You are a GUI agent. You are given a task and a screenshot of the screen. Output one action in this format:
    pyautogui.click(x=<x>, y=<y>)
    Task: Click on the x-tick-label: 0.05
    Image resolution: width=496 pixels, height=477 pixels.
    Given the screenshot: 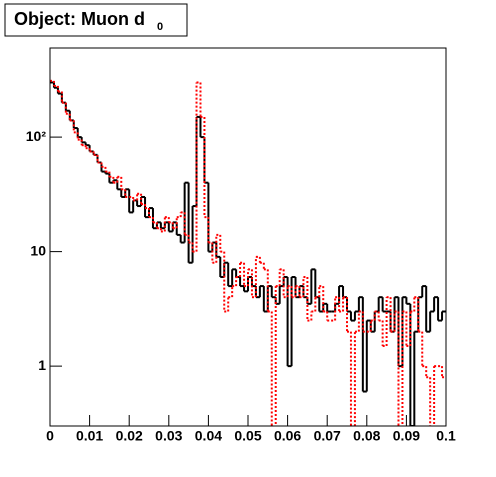 What is the action you would take?
    pyautogui.click(x=247, y=436)
    